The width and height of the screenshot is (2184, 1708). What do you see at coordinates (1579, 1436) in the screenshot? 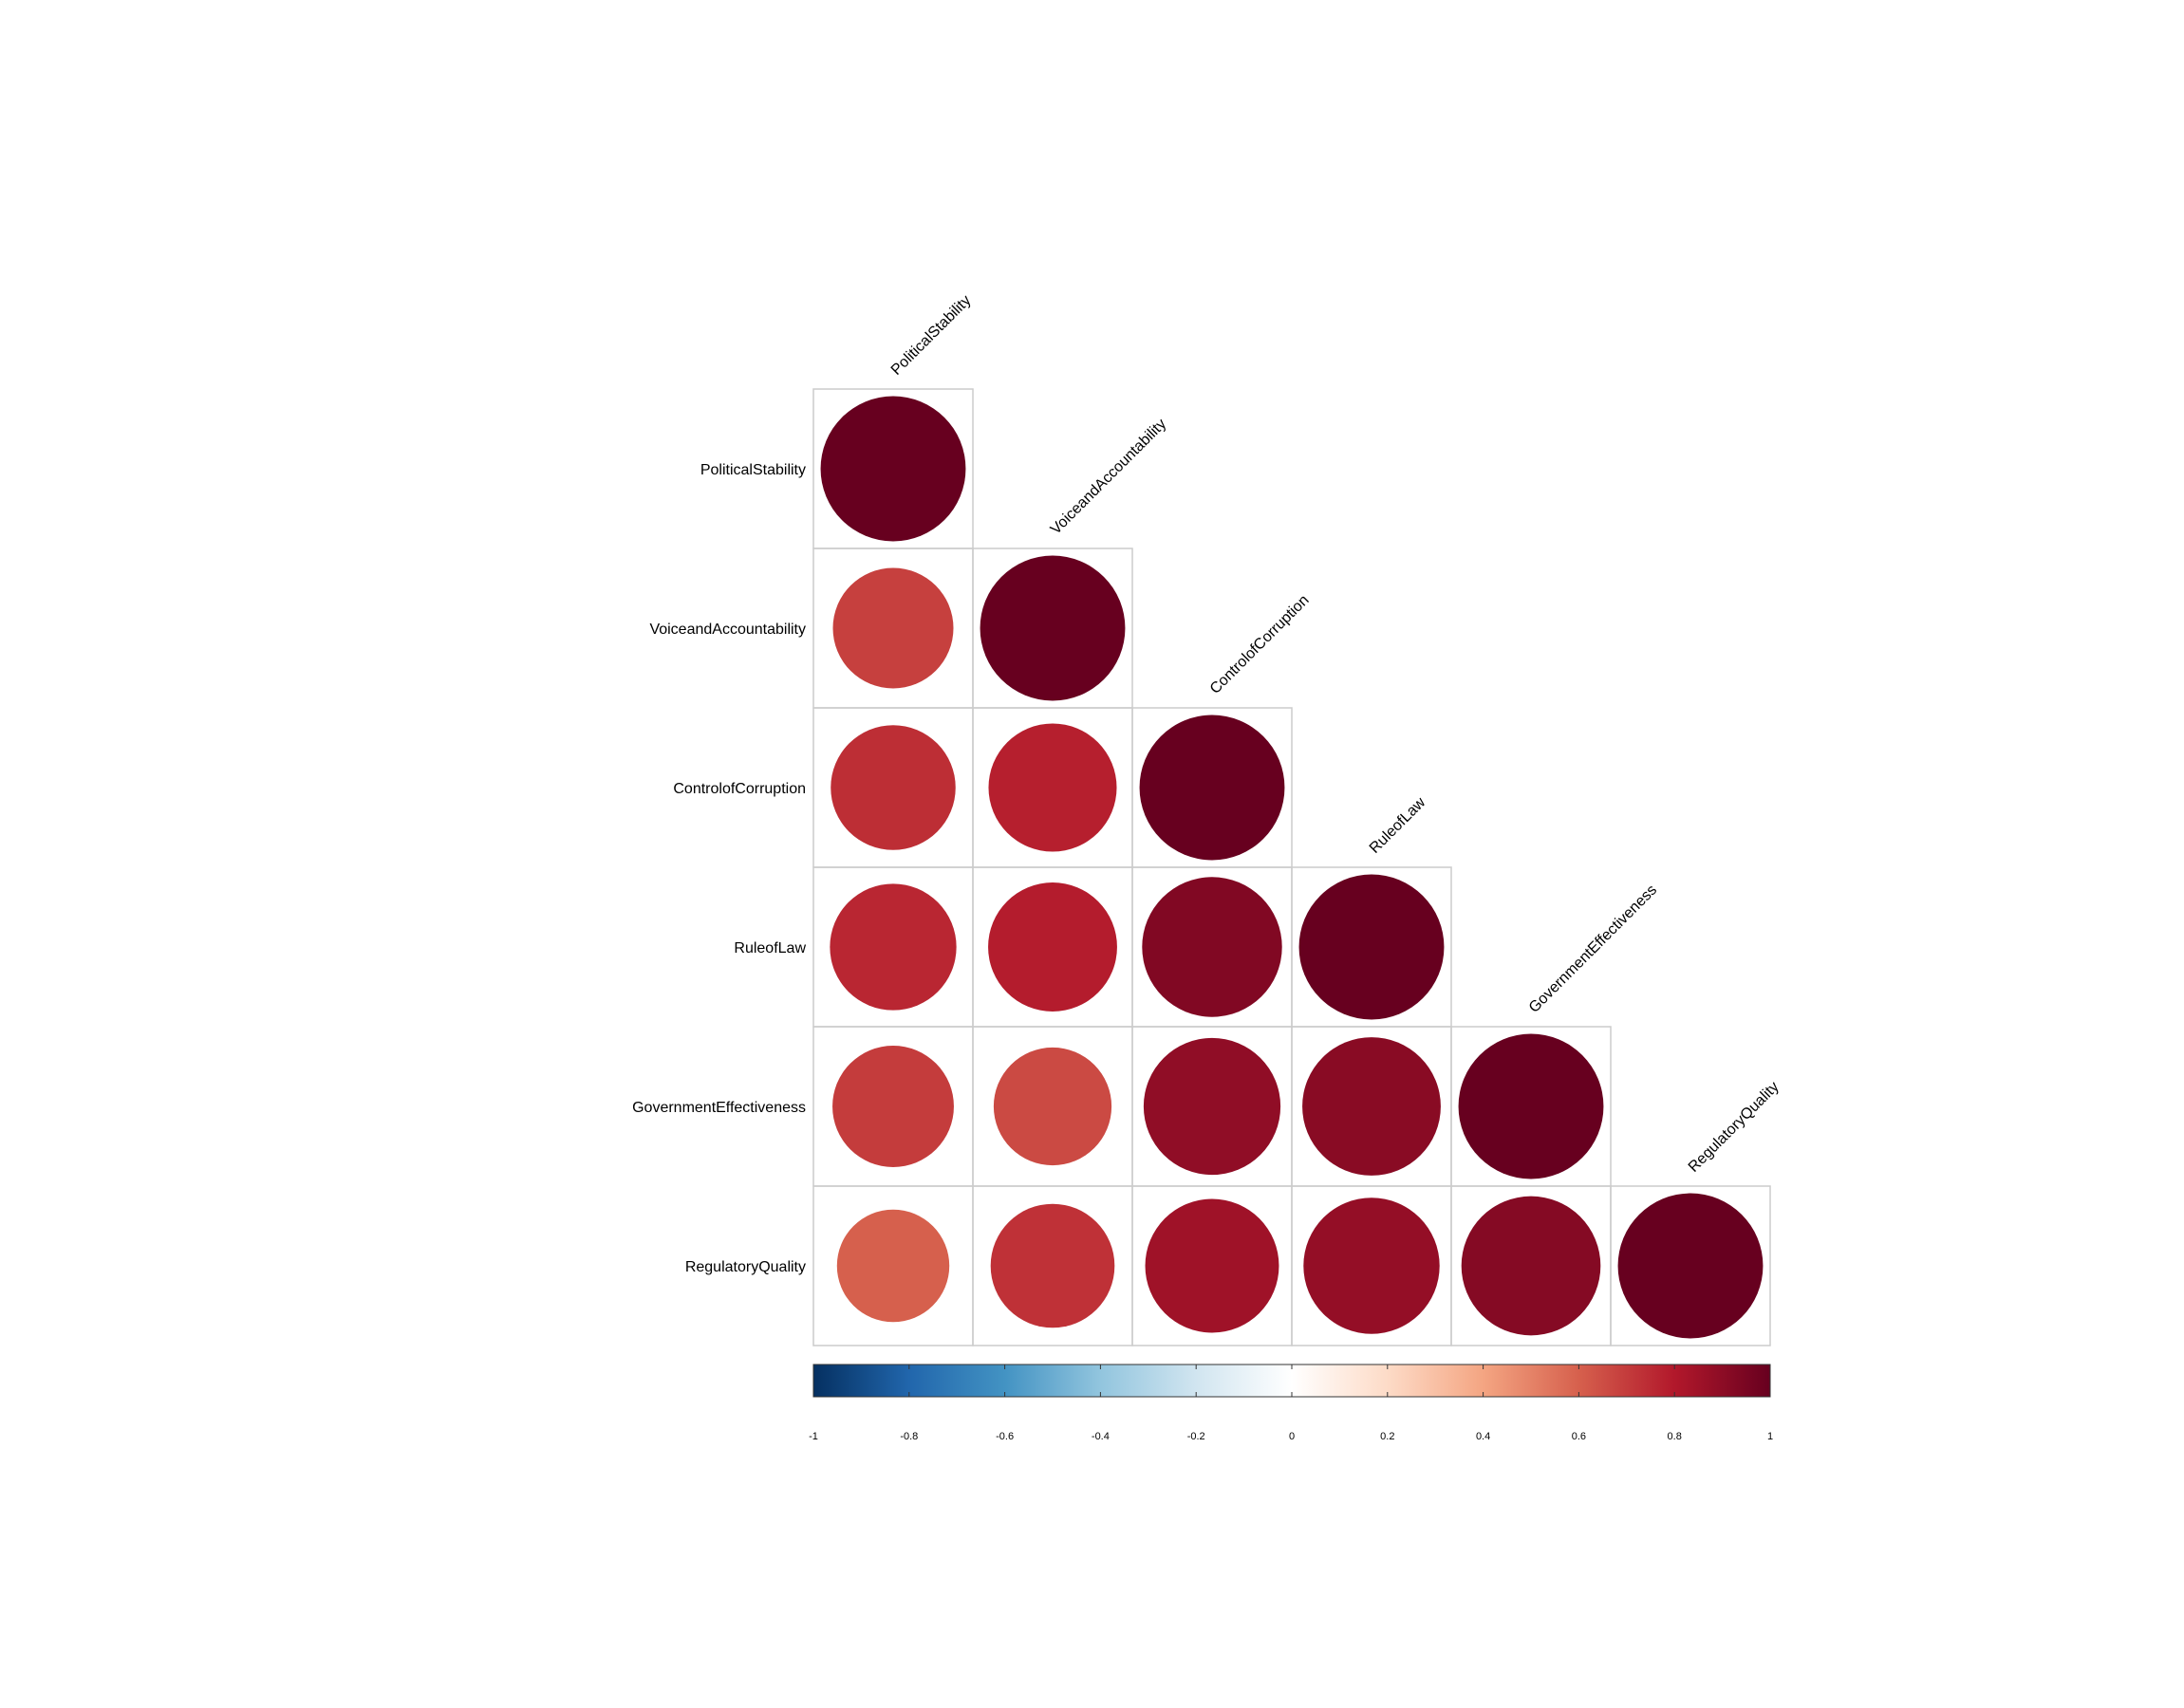
I see `colorbar-tick-label-8: 0.6` at bounding box center [1579, 1436].